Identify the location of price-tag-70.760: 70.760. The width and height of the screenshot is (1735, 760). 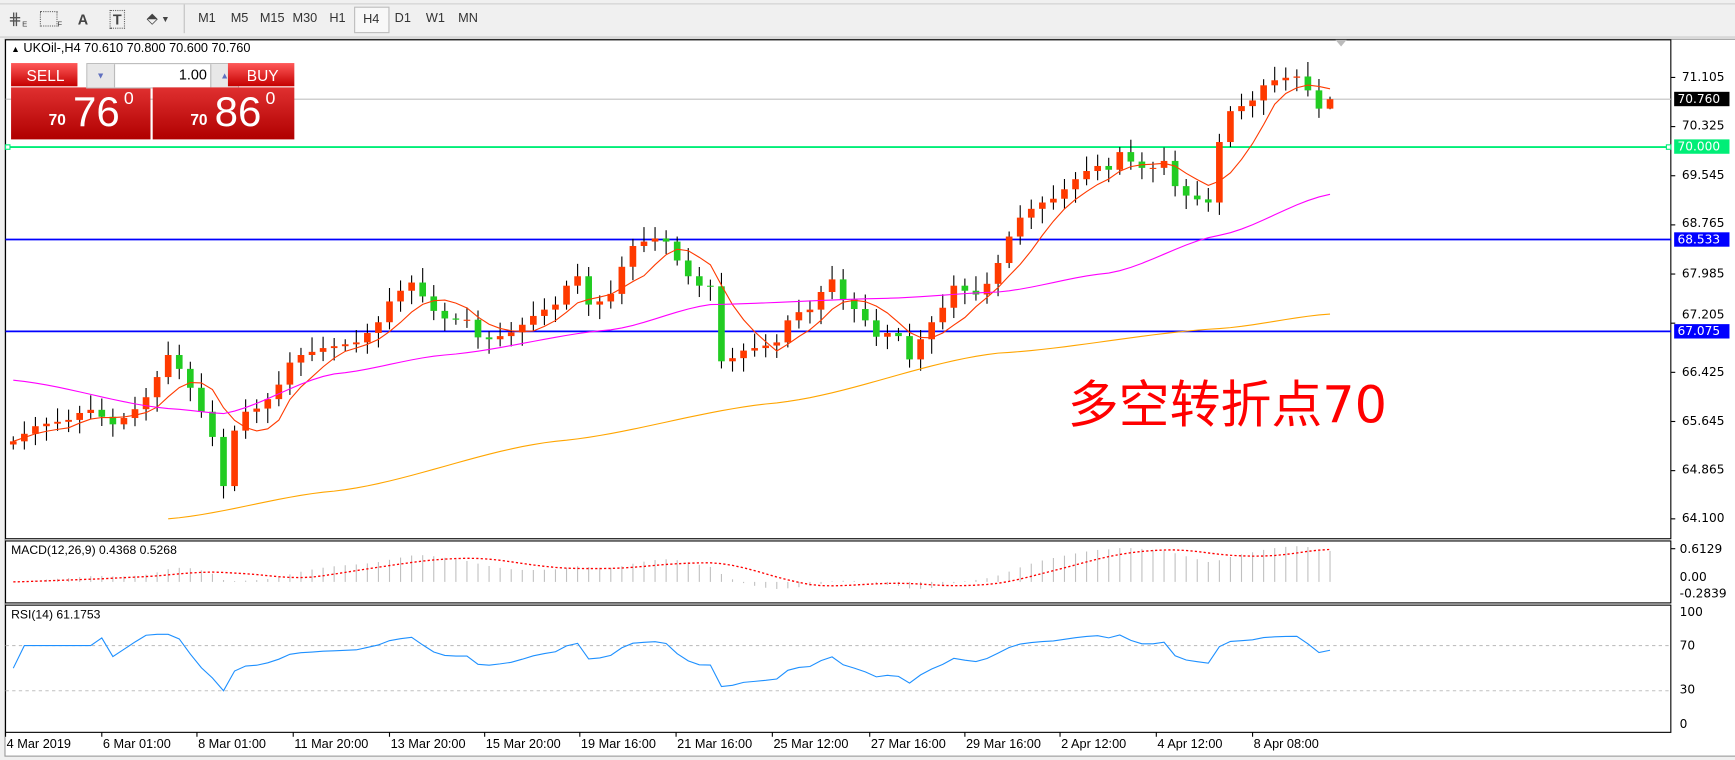
(1702, 98).